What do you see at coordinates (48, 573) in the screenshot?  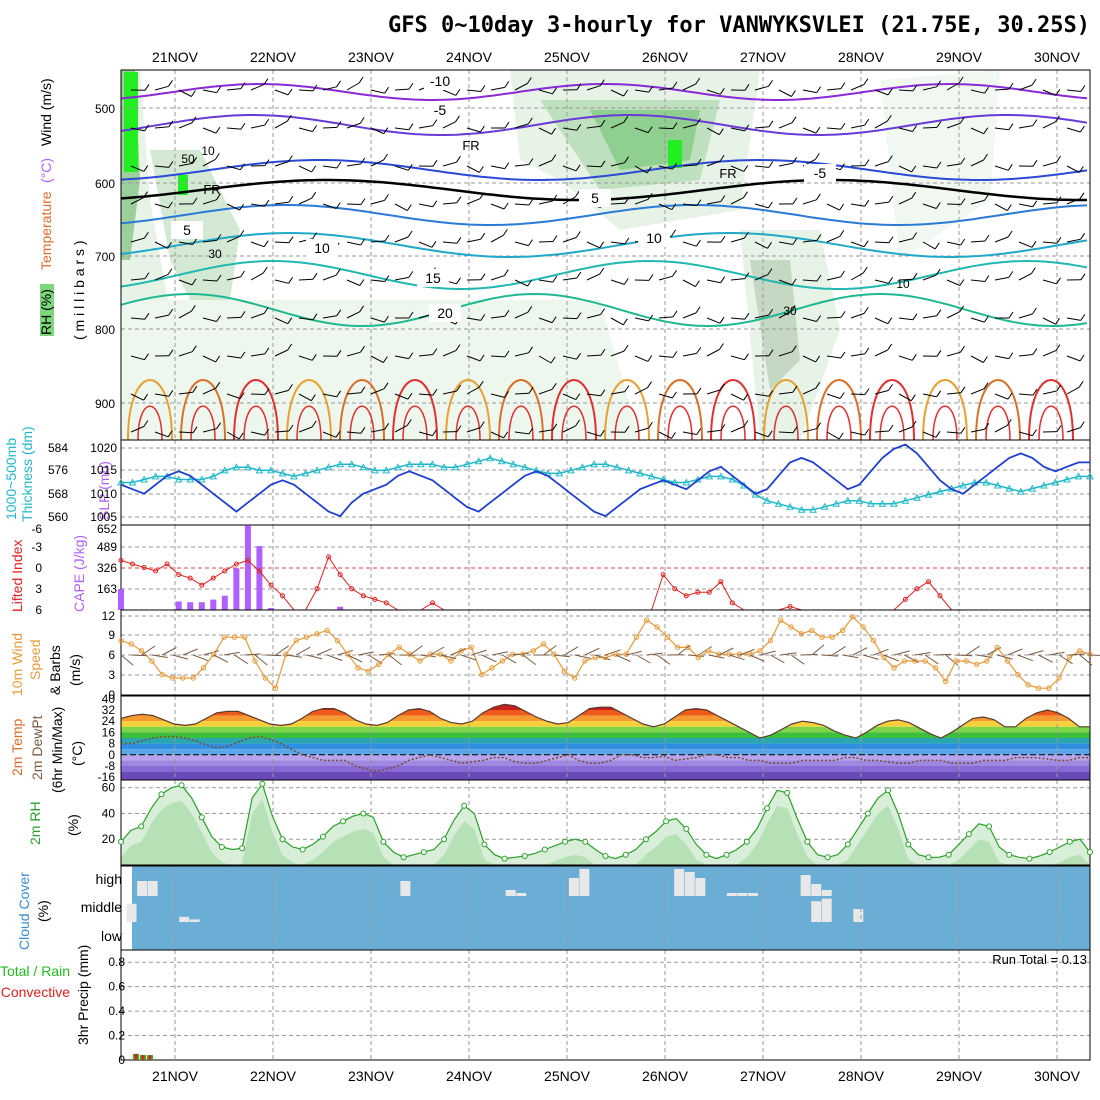 I see `cape-ytitles: Lifted Index CAPE (J/kg)` at bounding box center [48, 573].